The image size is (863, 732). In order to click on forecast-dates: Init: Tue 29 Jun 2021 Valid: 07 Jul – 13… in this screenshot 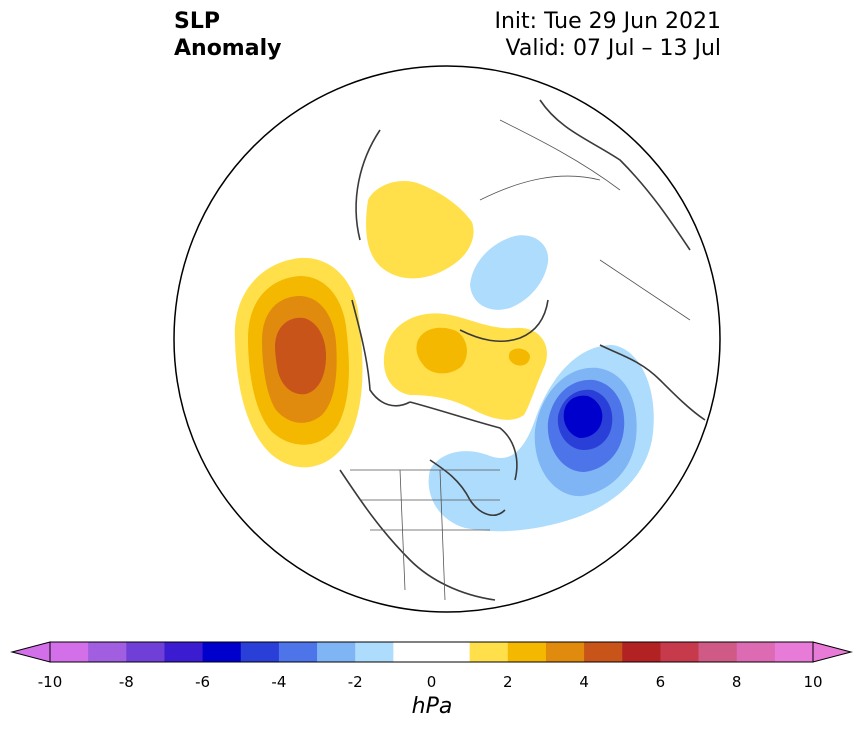, I will do `click(608, 35)`.